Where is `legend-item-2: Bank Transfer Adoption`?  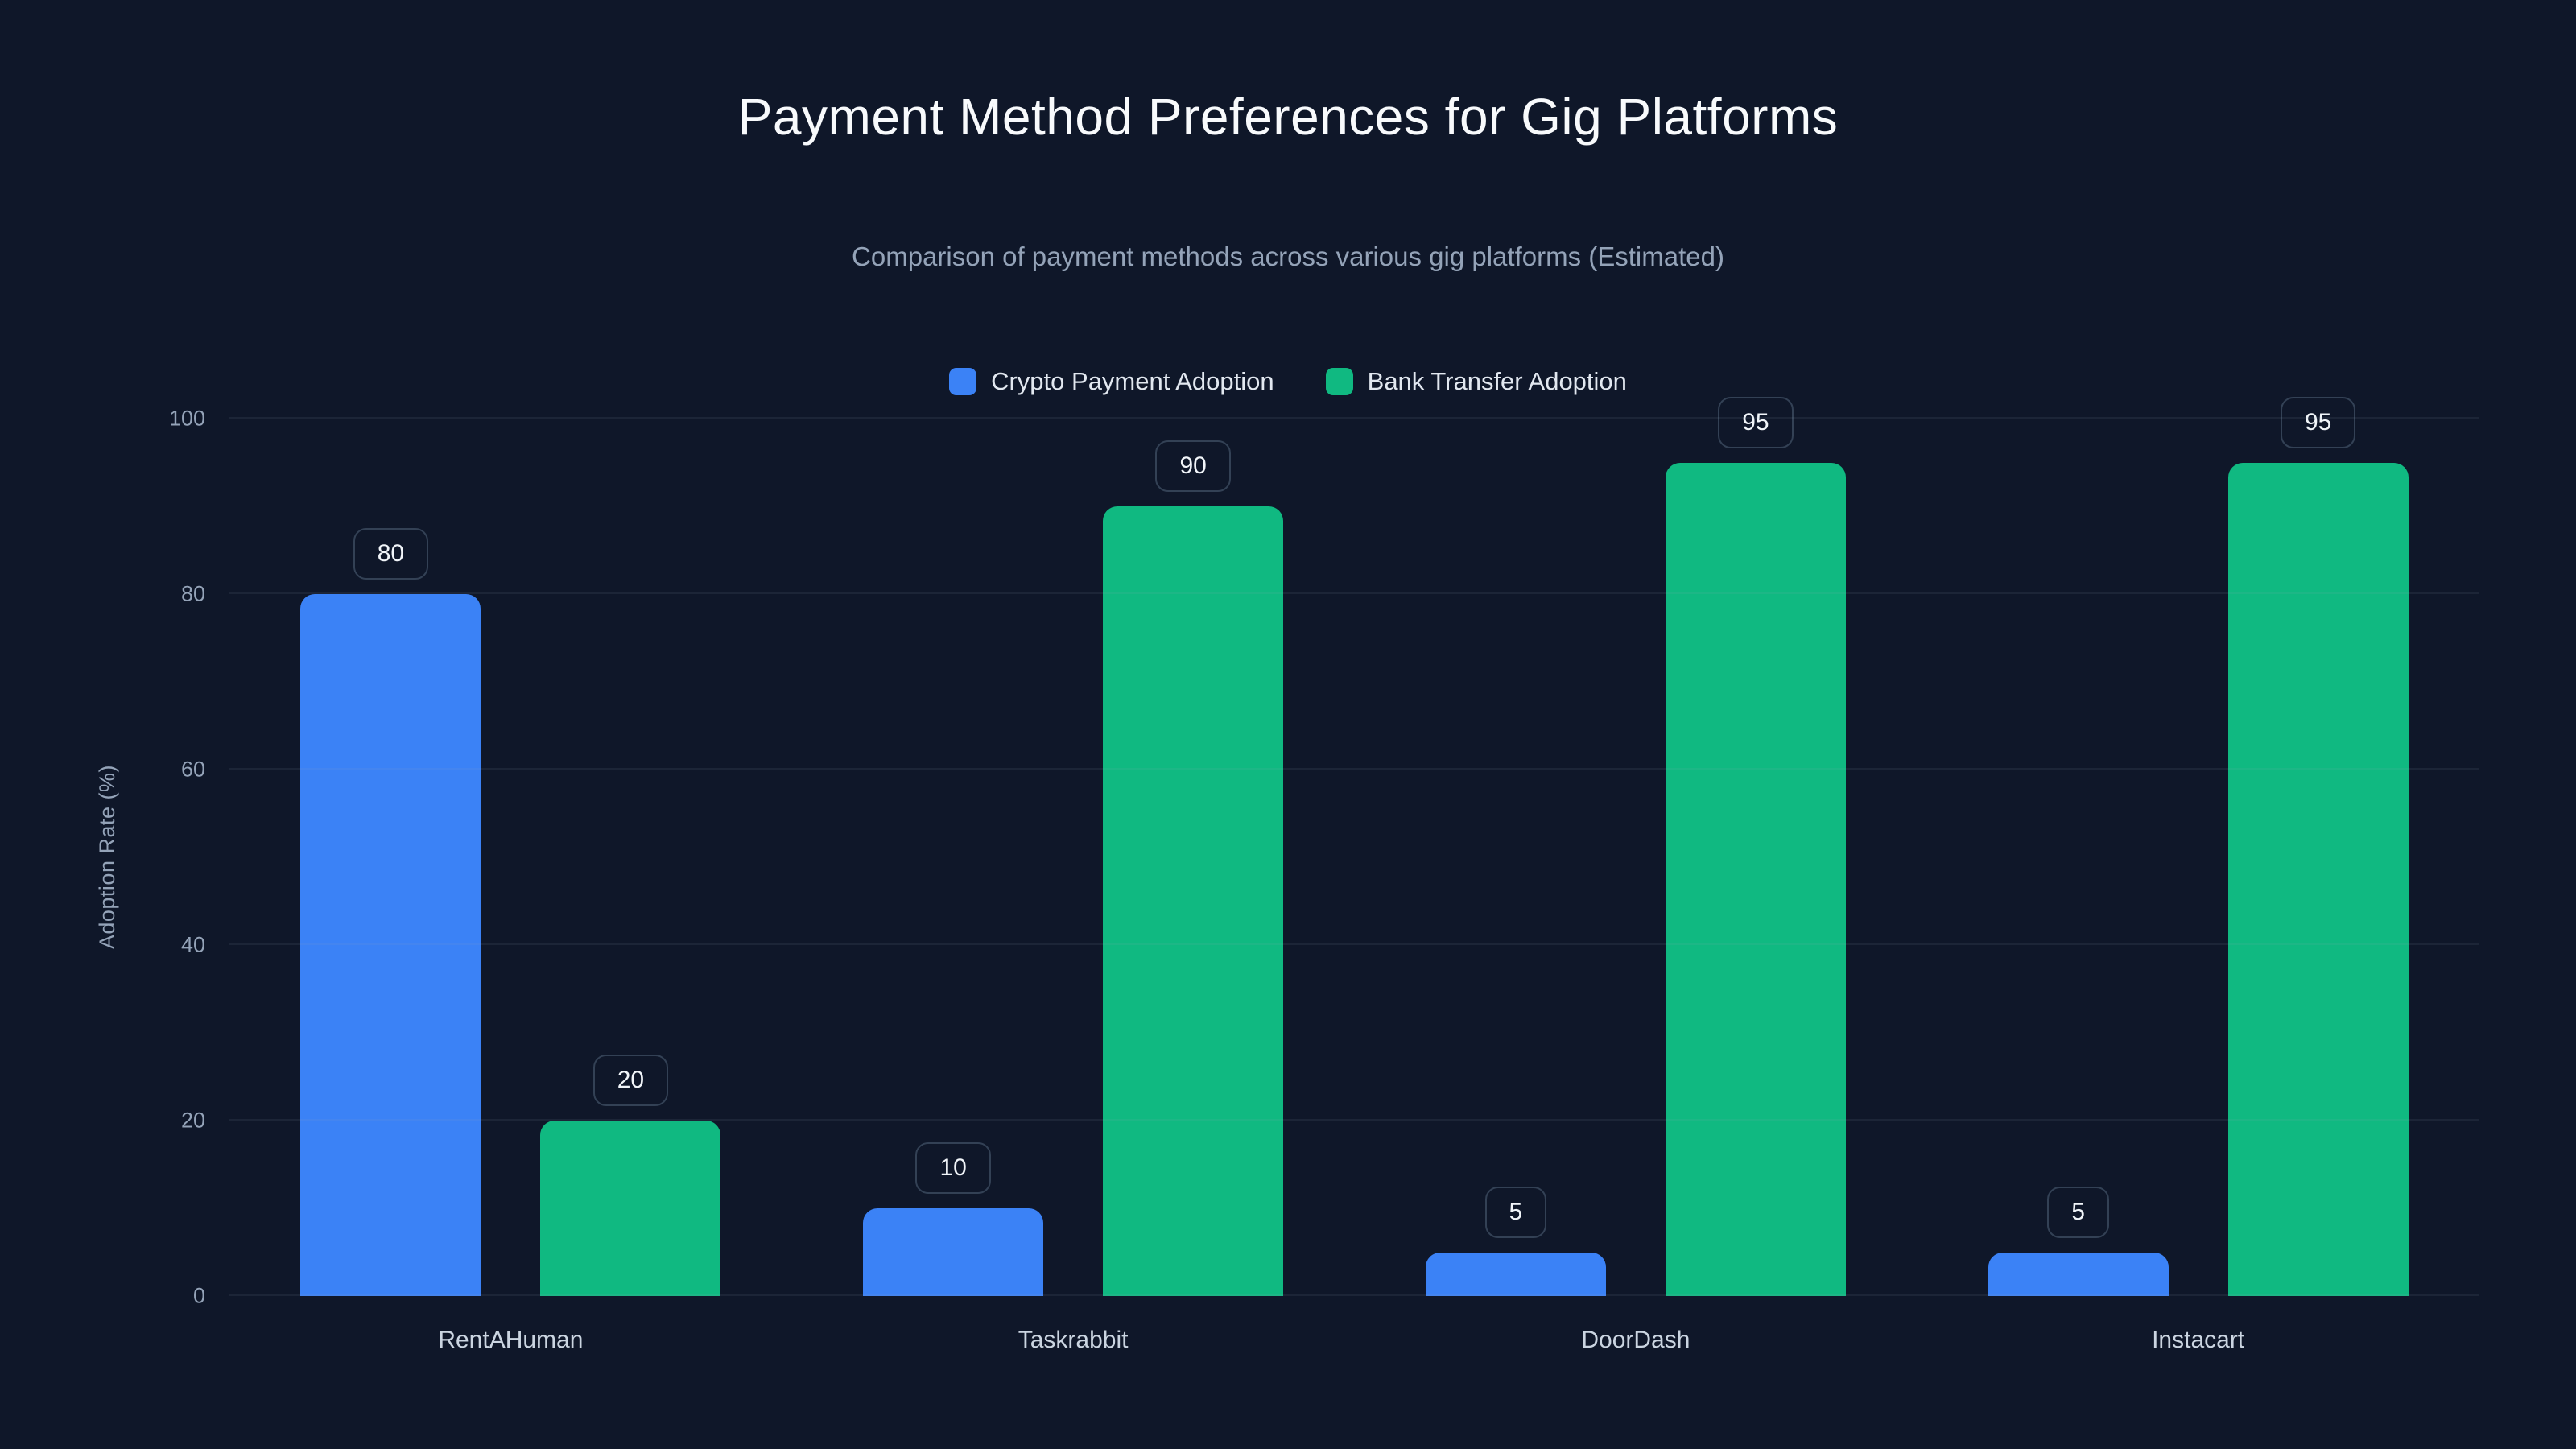
legend-item-2: Bank Transfer Adoption is located at coordinates (1476, 381).